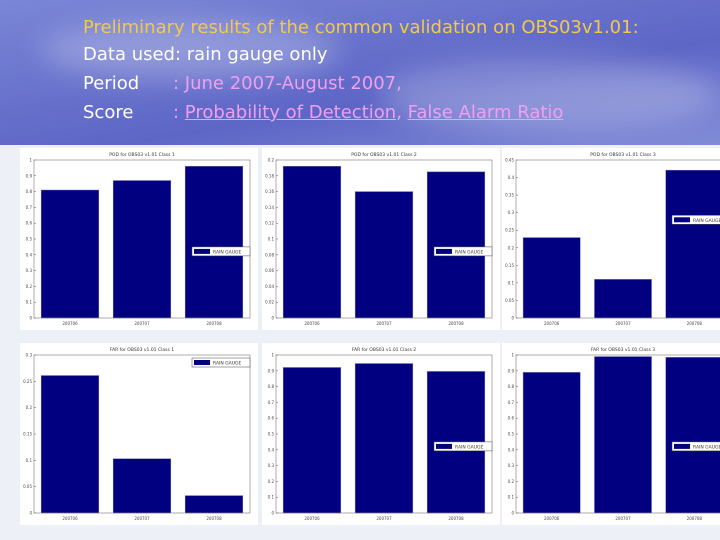 The image size is (720, 540). What do you see at coordinates (269, 302) in the screenshot?
I see `y-tick-label: 0.02` at bounding box center [269, 302].